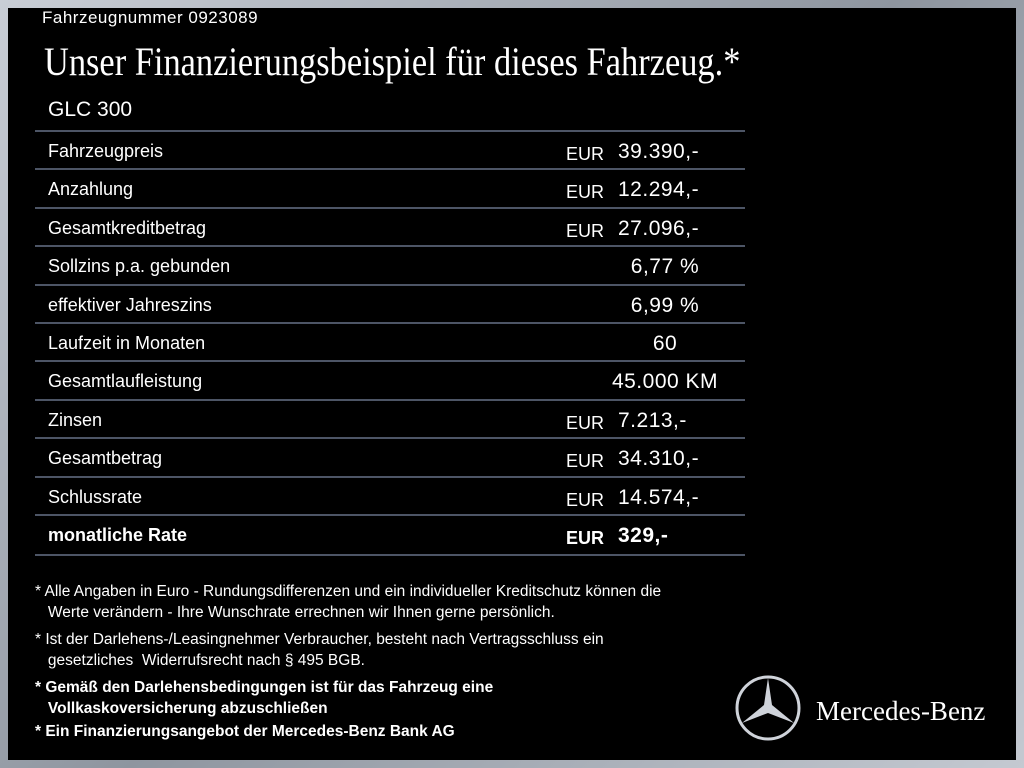 This screenshot has height=768, width=1024. Describe the element at coordinates (75, 419) in the screenshot. I see `row-label: Zinsen` at that location.